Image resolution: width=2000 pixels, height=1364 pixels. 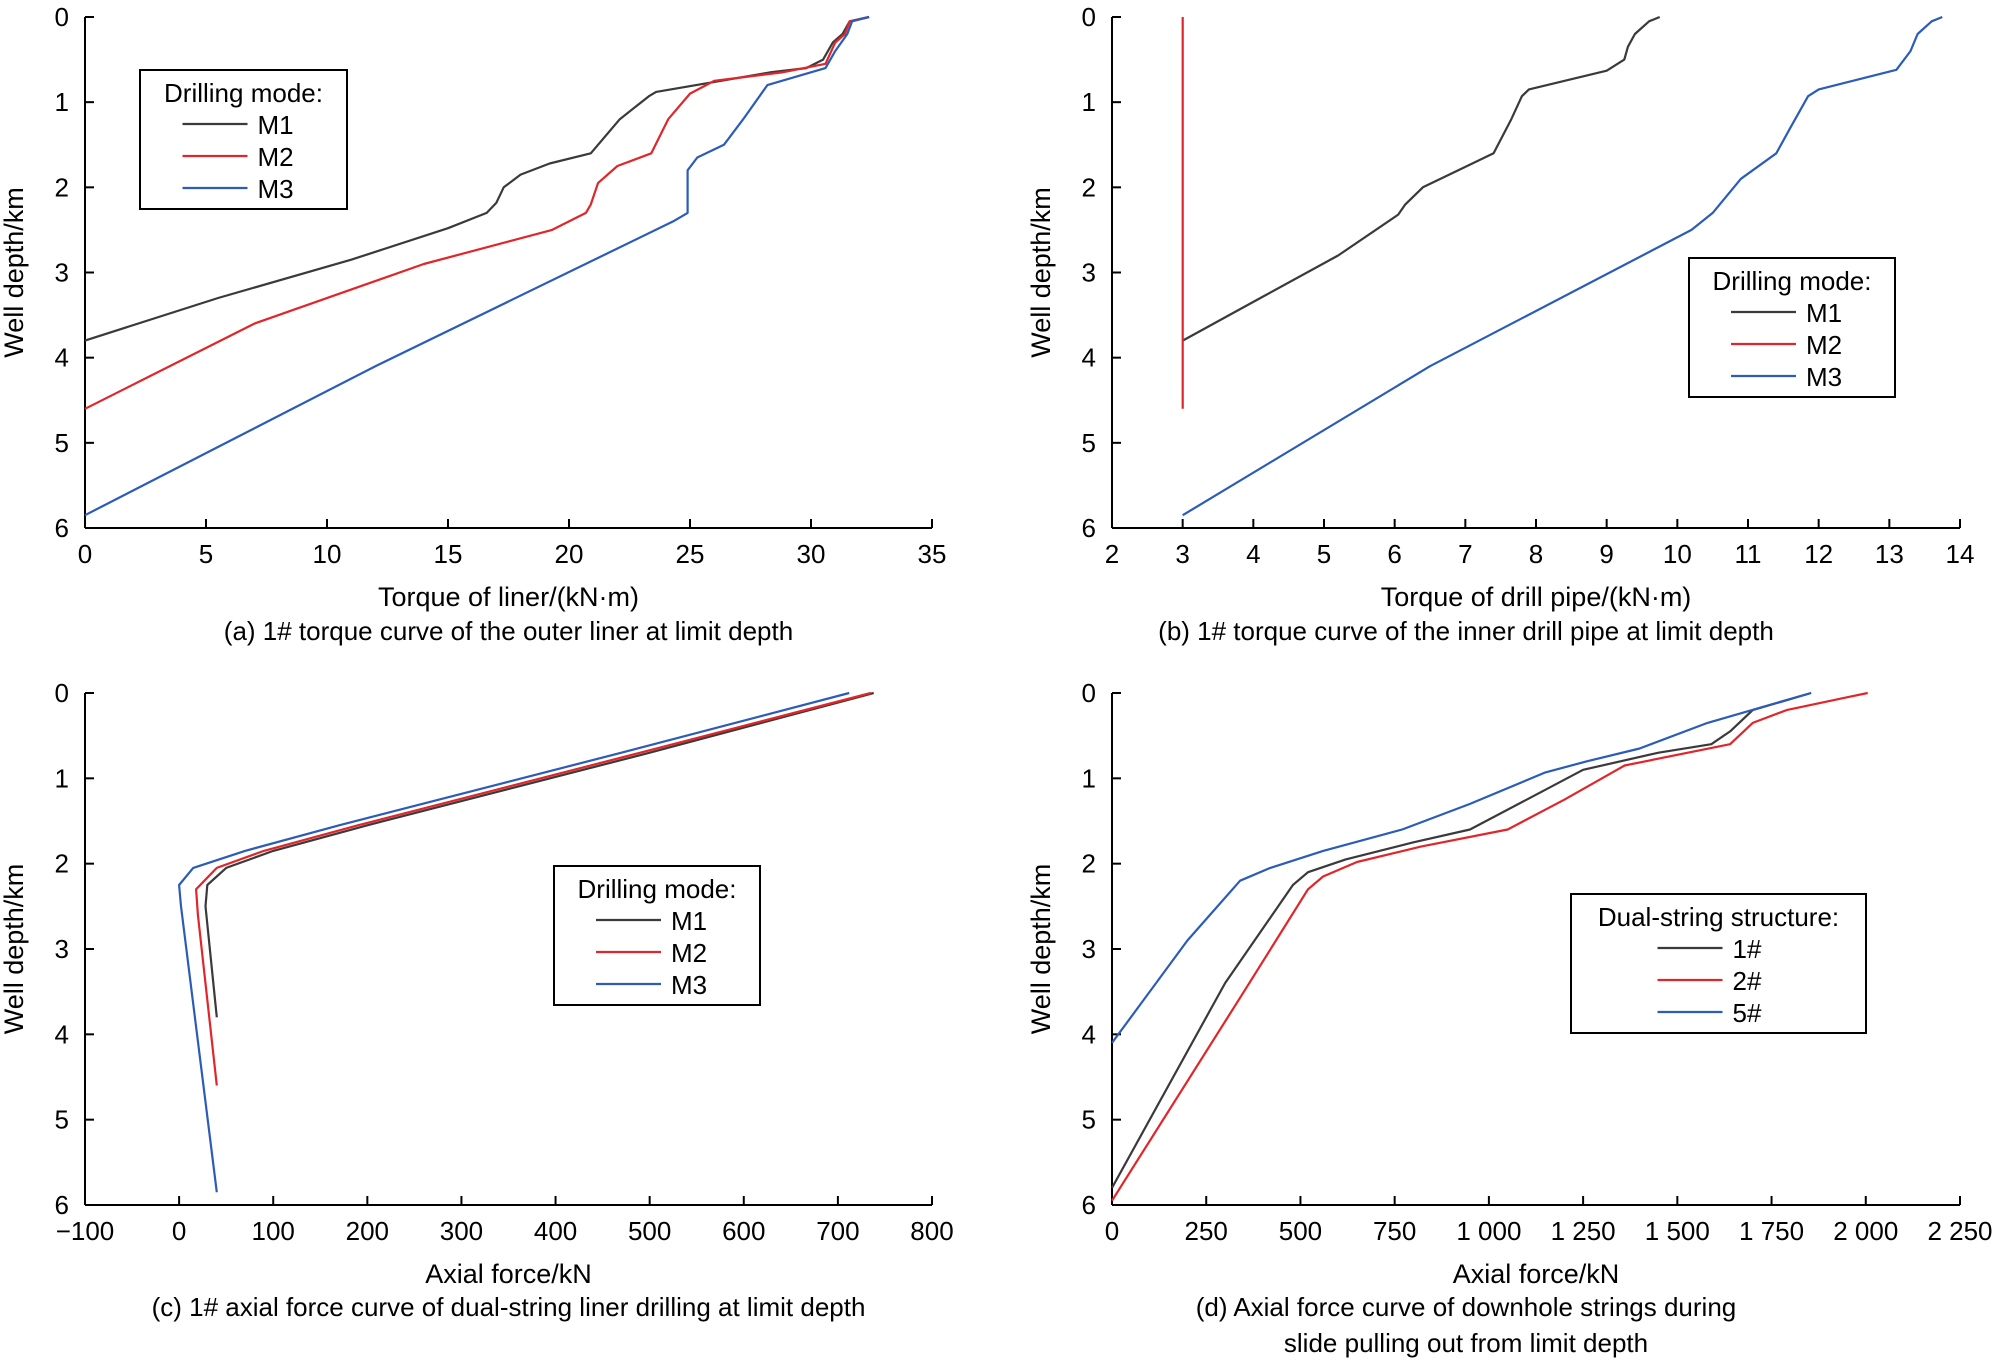 I want to click on x-tick-label: 300, so click(x=461, y=1231).